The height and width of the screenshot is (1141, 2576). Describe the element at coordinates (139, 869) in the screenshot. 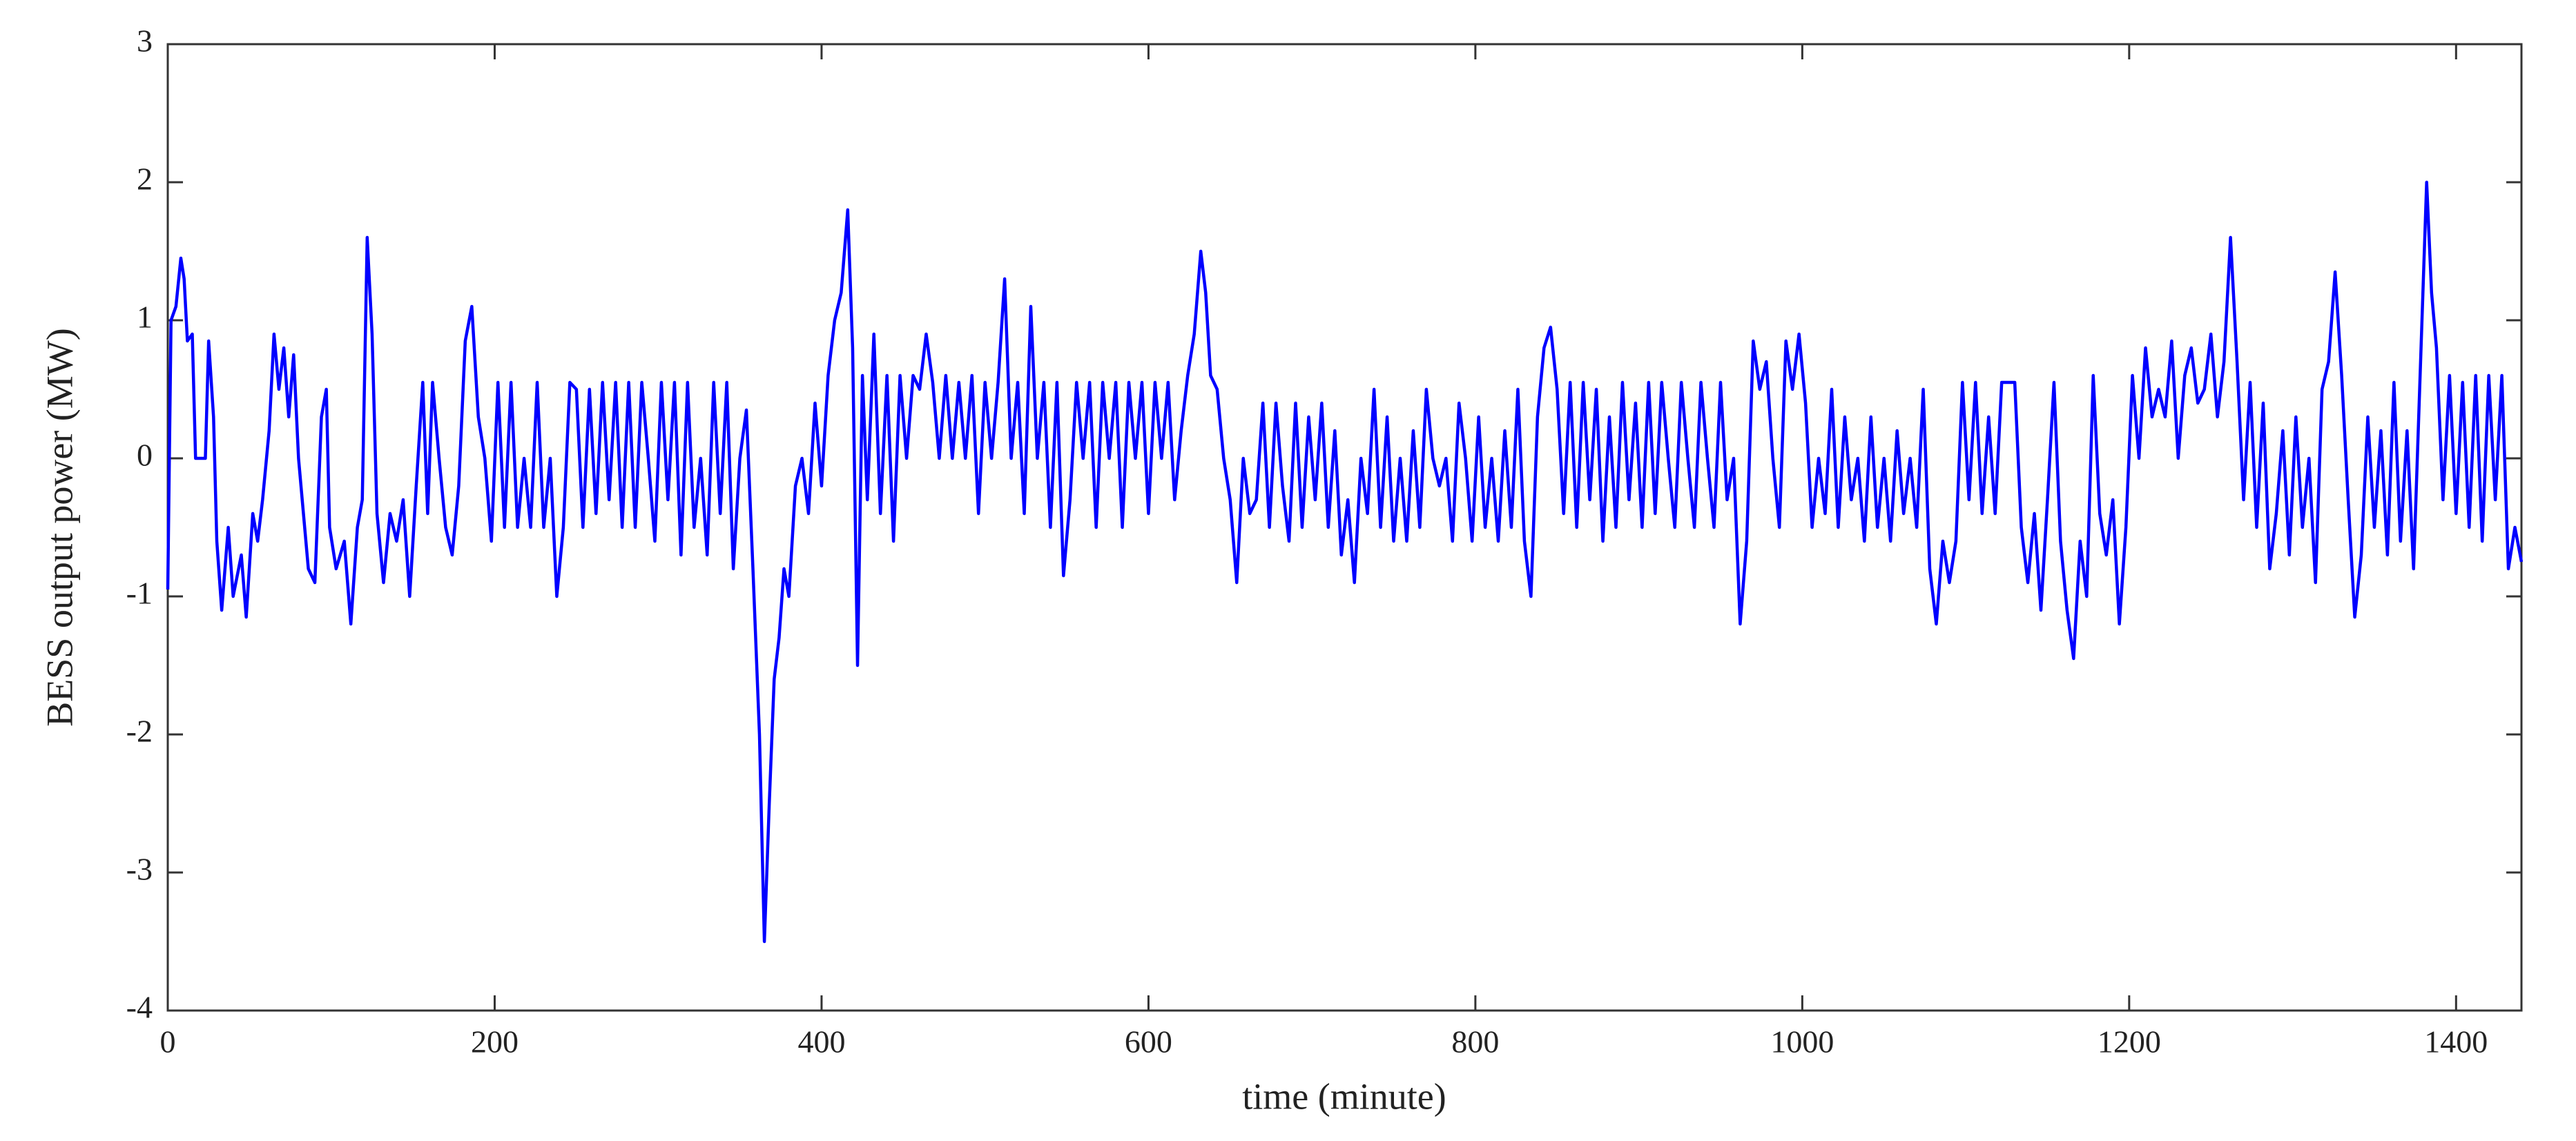

I see `y-tick-label: -3` at that location.